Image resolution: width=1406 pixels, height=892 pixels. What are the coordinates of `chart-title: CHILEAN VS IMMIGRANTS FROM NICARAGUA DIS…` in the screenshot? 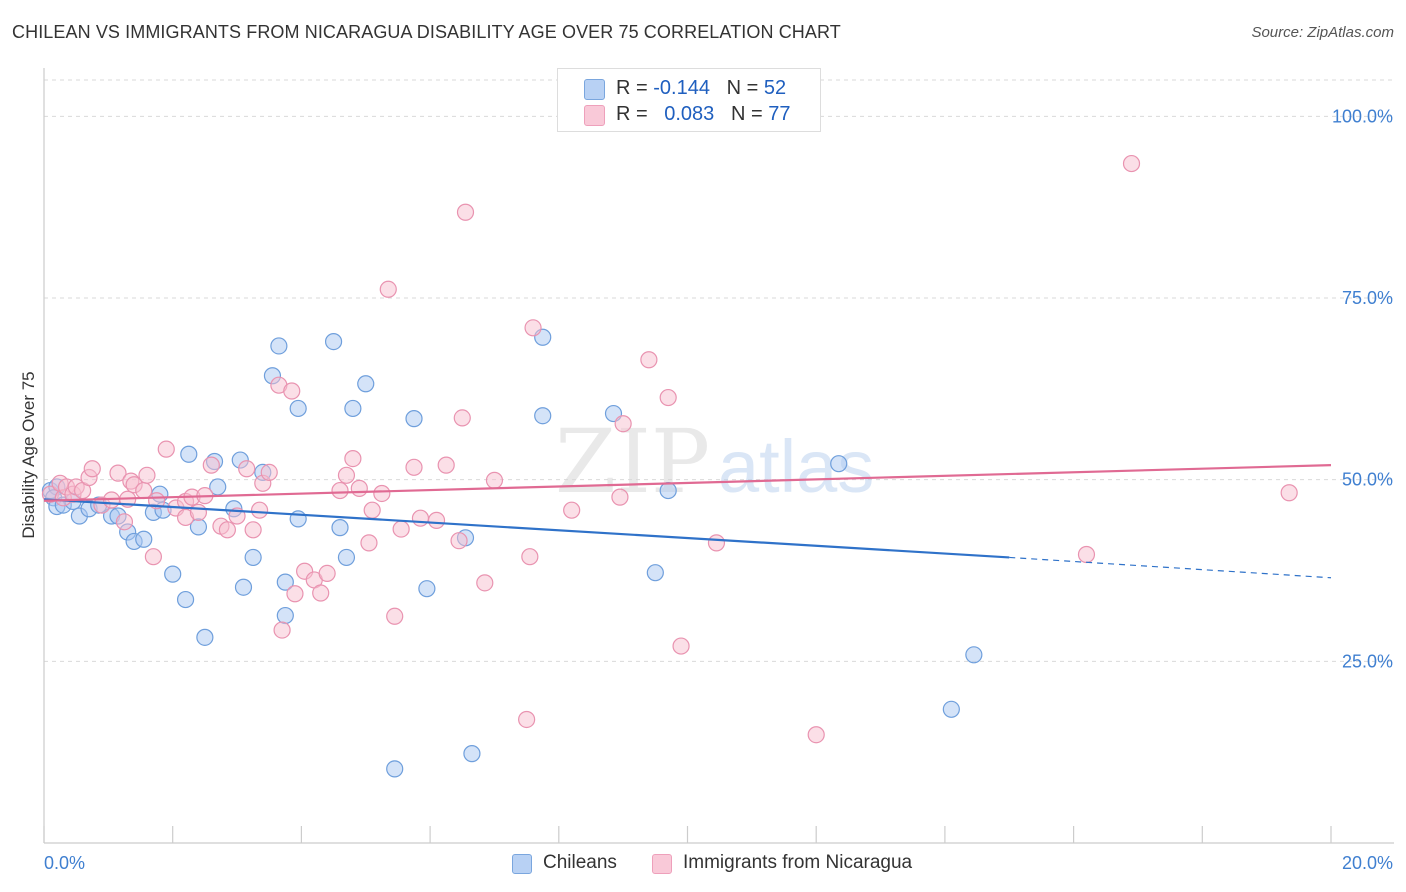 It's located at (426, 32).